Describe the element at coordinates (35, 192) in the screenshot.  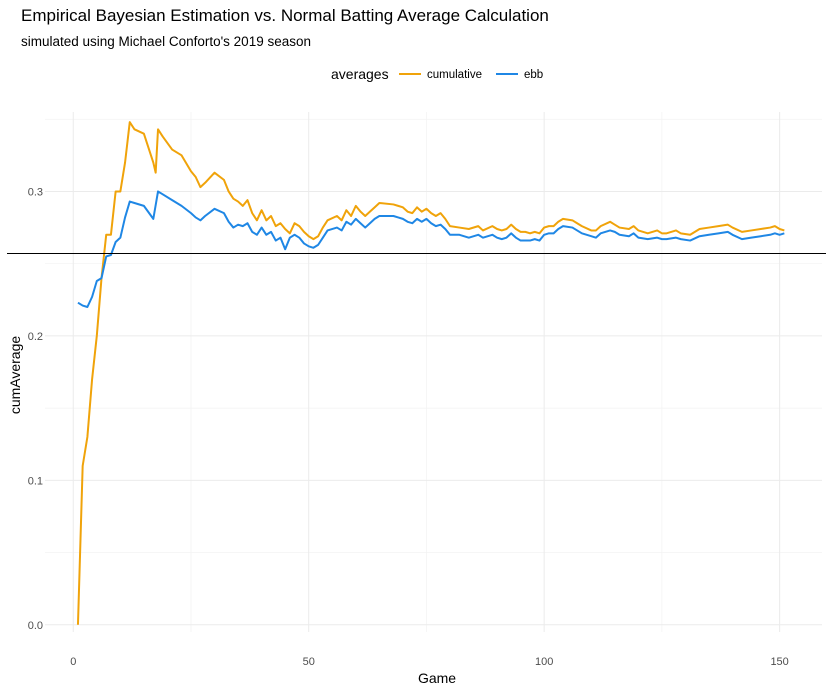
I see `y-tick-label: 0.3` at that location.